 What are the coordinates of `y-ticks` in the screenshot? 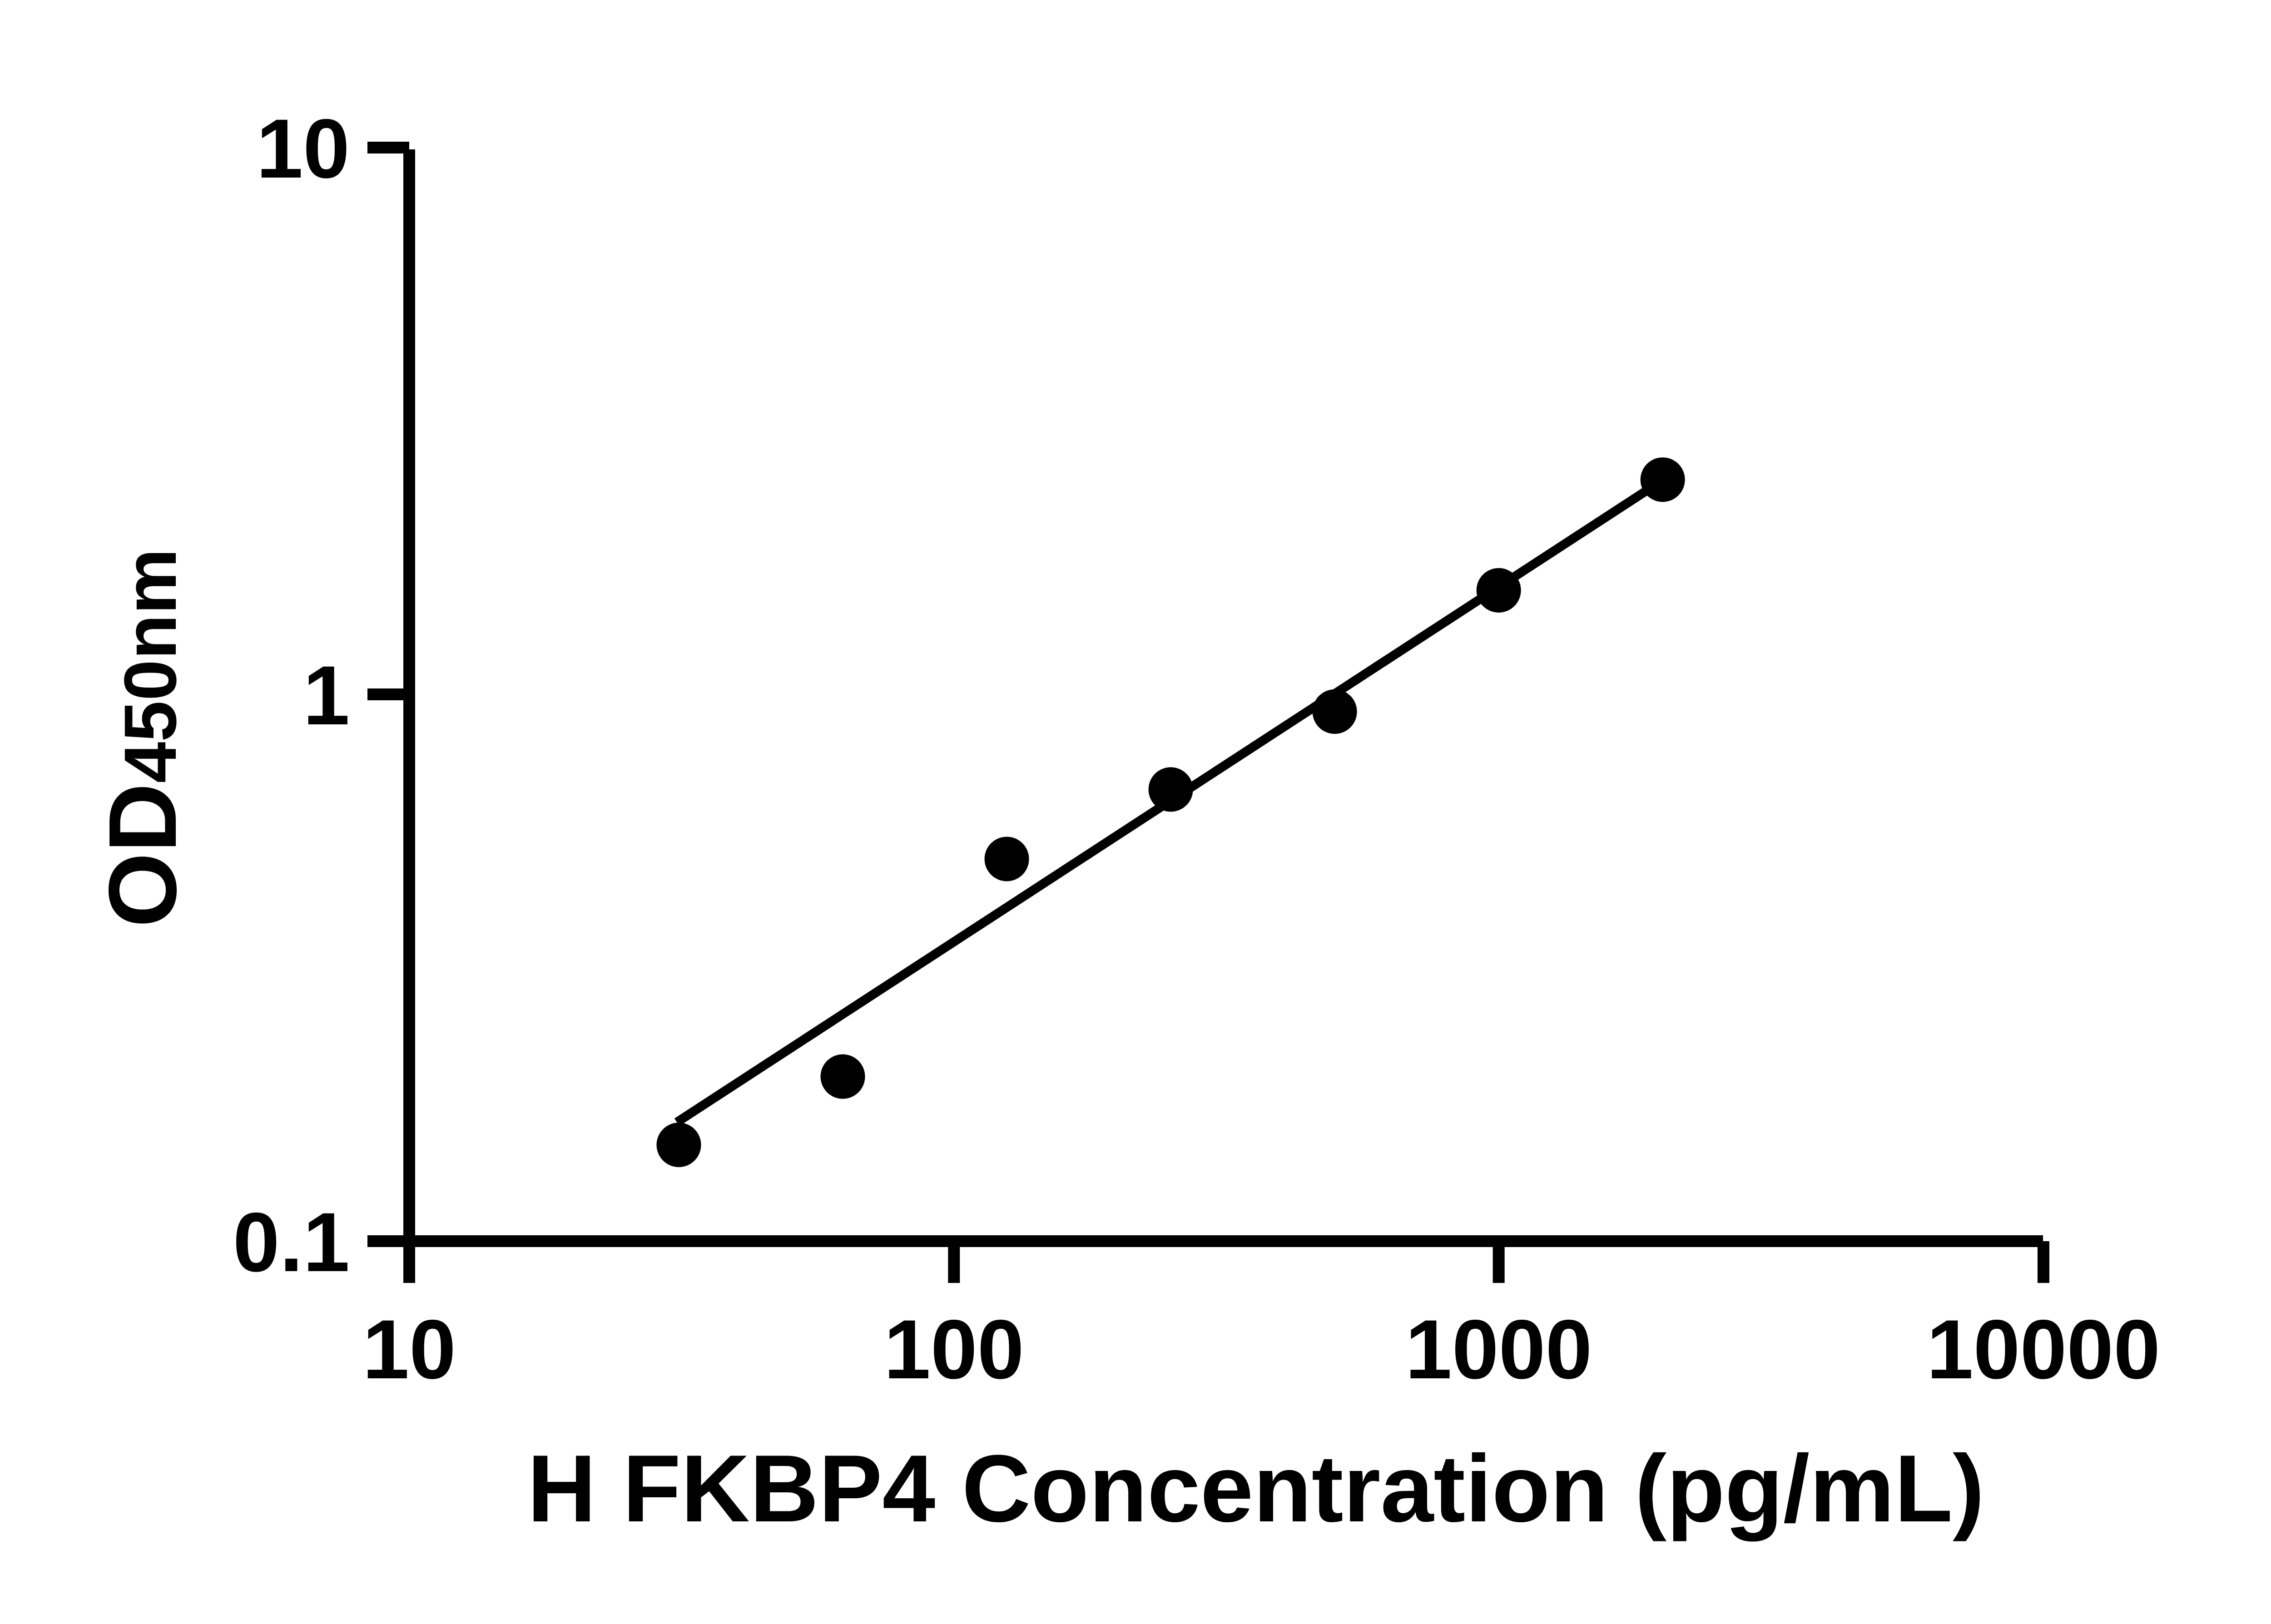 It's located at (388, 694).